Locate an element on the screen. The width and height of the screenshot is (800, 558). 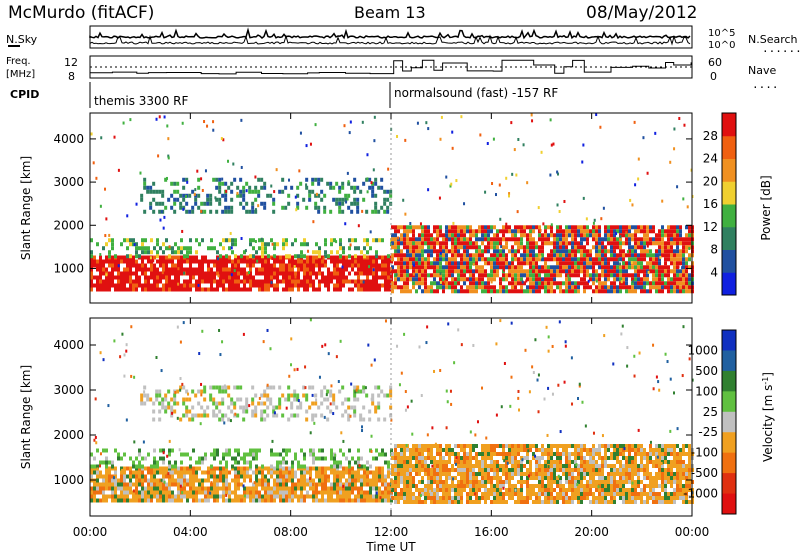
cpid-label: CPID is located at coordinates (24, 94).